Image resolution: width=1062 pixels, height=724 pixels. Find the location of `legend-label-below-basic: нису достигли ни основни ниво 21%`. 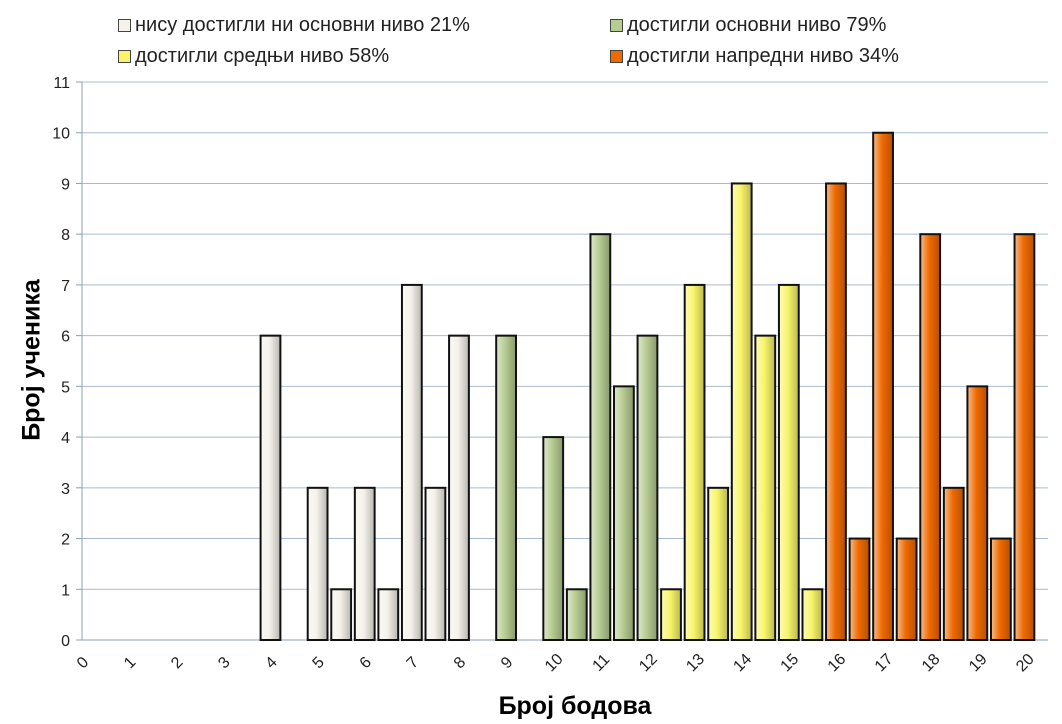

legend-label-below-basic: нису достигли ни основни ниво 21% is located at coordinates (302, 25).